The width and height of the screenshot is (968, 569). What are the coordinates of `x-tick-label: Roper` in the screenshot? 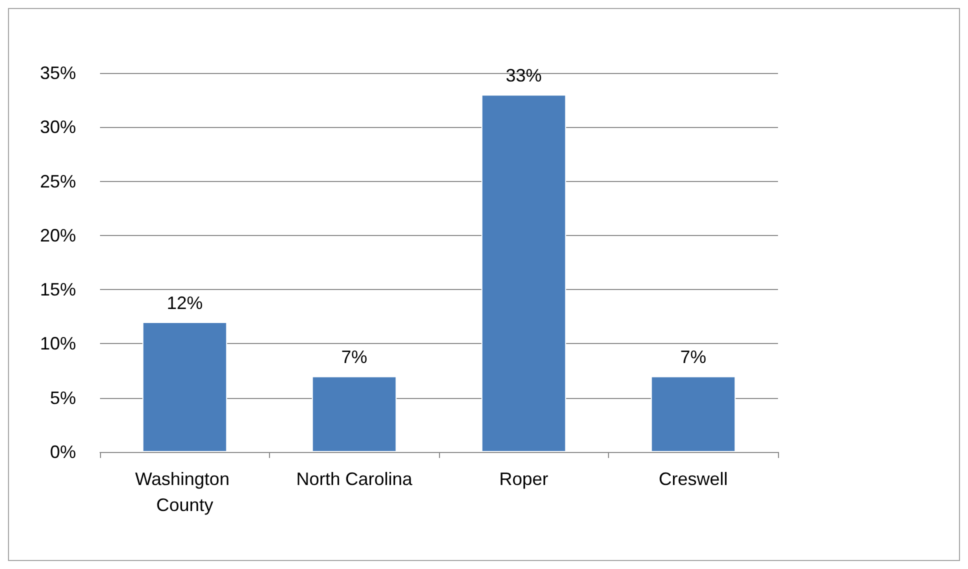 It's located at (523, 479).